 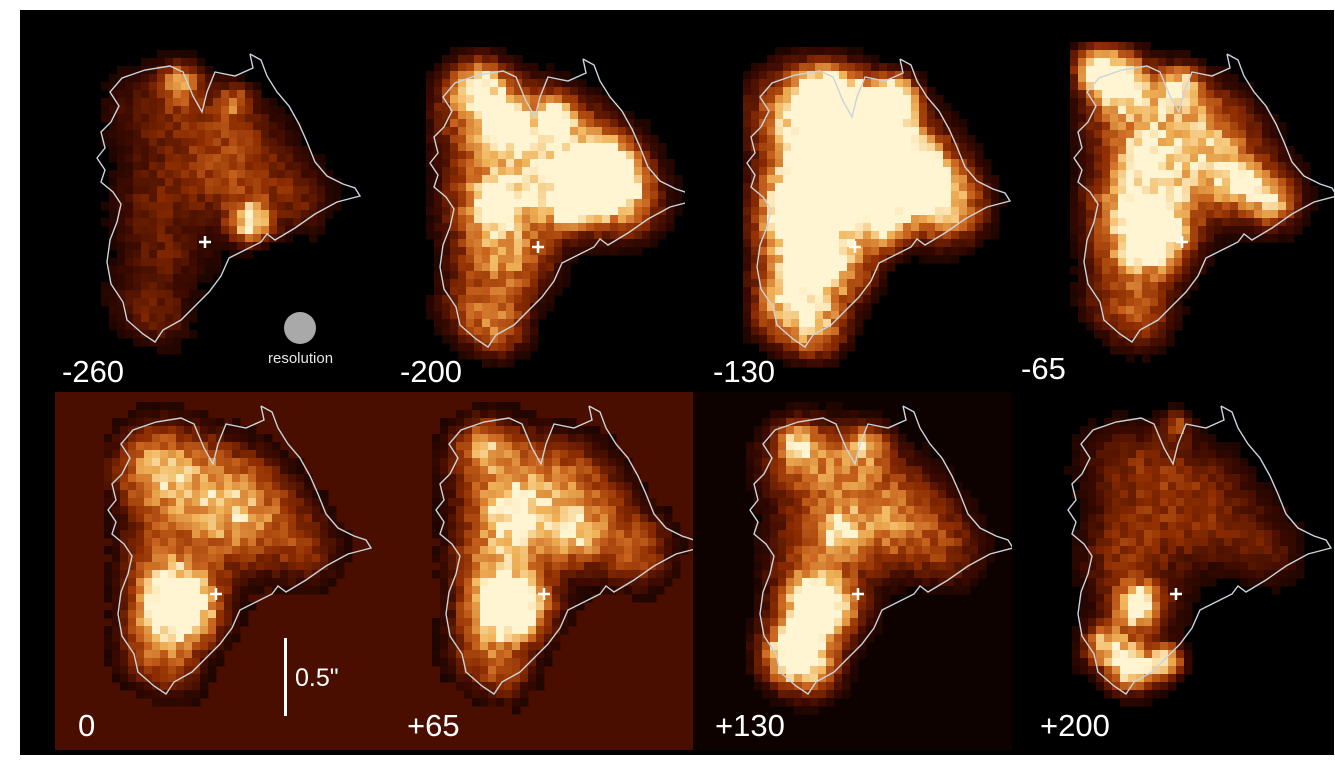 What do you see at coordinates (431, 371) in the screenshot?
I see `velocity-label: -200` at bounding box center [431, 371].